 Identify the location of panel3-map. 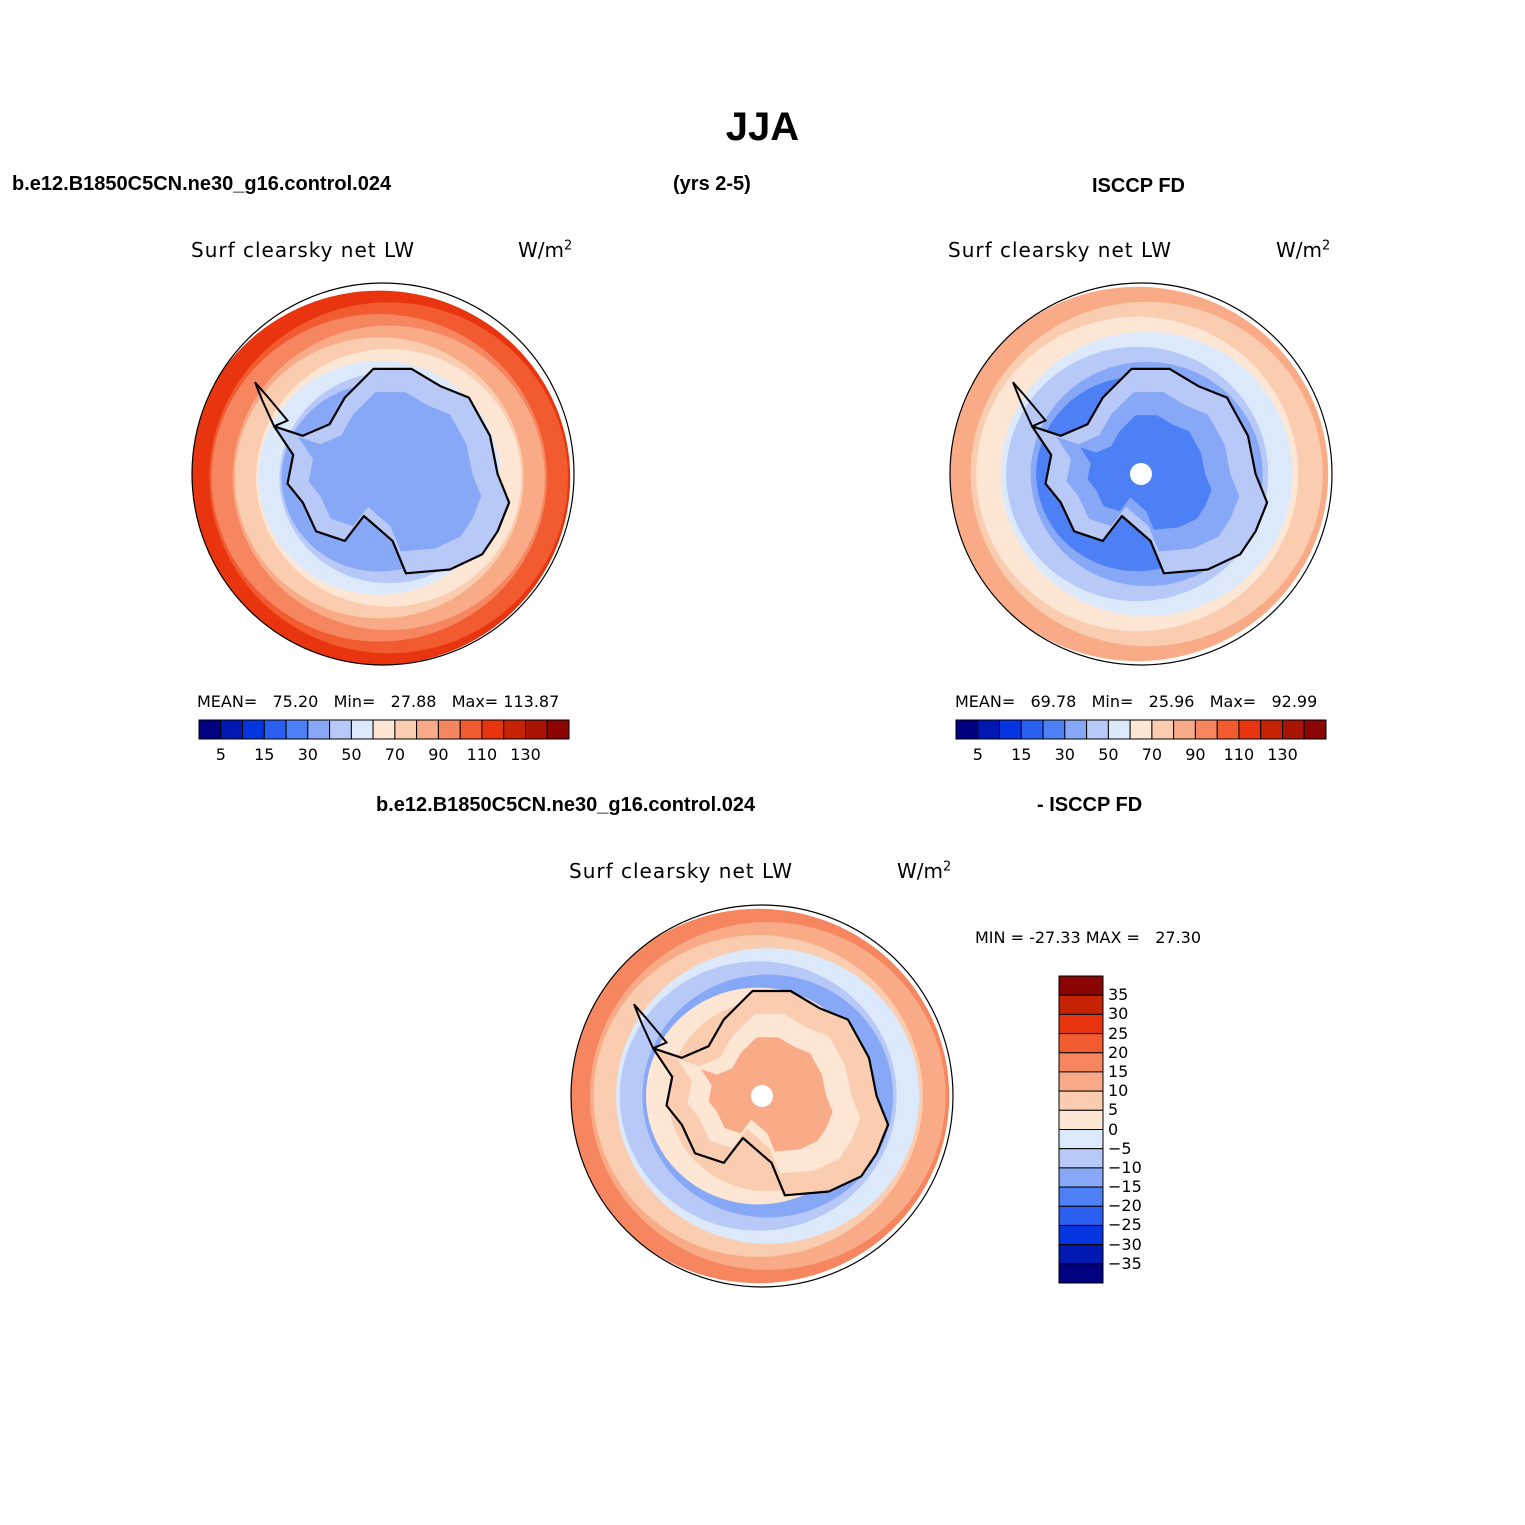
(760, 1096).